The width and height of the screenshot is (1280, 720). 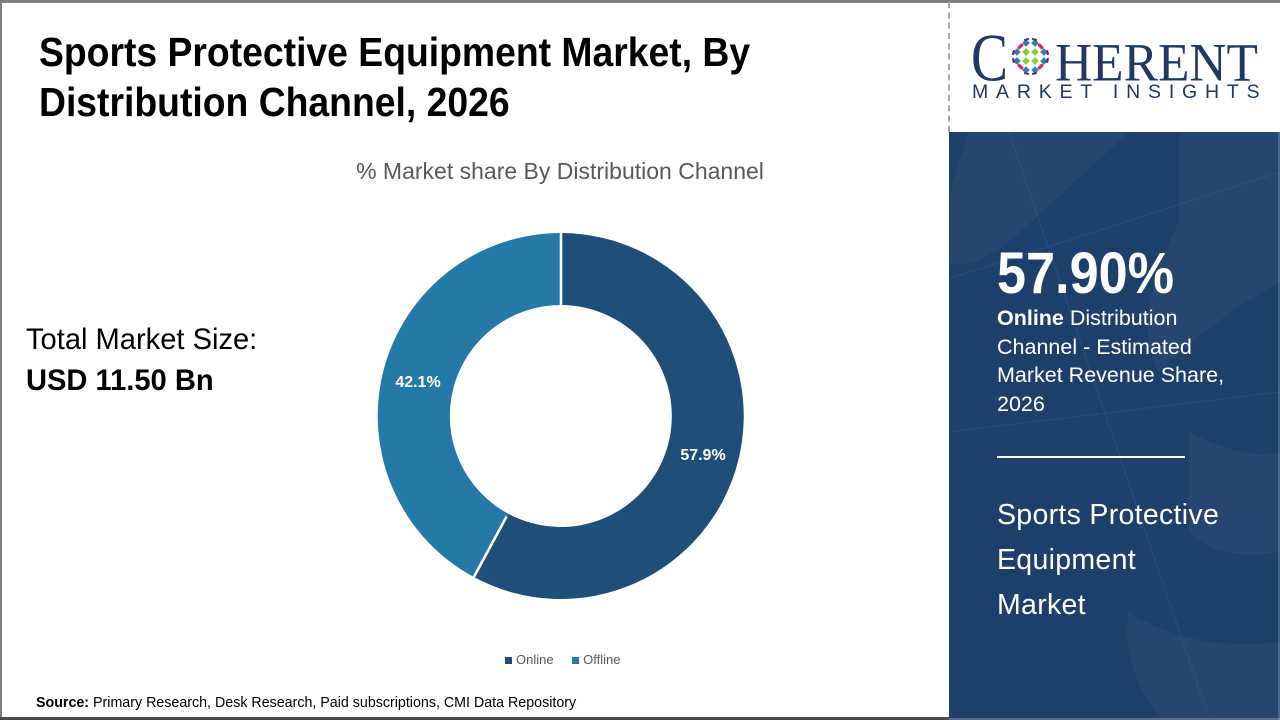 What do you see at coordinates (417, 382) in the screenshot?
I see `svg-text: 42.1%` at bounding box center [417, 382].